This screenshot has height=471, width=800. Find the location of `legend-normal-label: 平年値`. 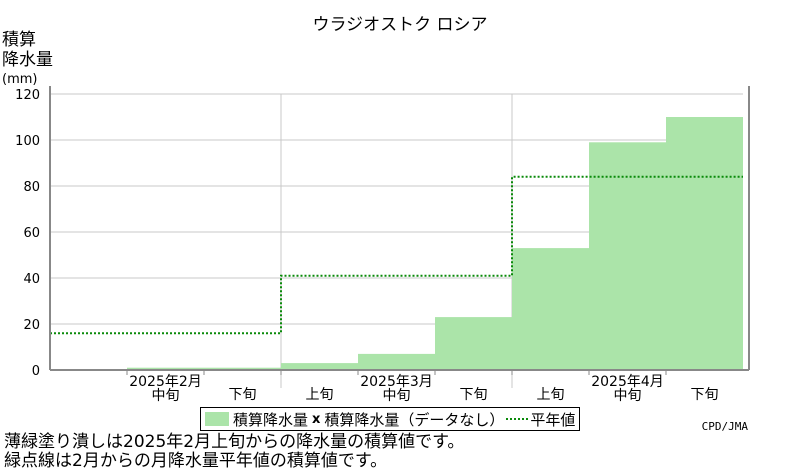

legend-normal-label: 平年値 is located at coordinates (553, 419).